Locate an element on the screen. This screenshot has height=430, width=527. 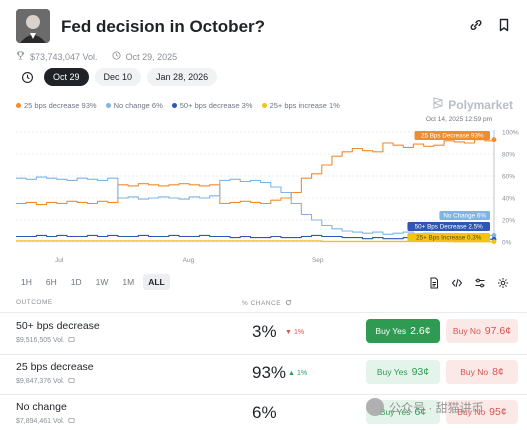
buy-yes-button: Buy Yes 93¢ is located at coordinates (403, 372).